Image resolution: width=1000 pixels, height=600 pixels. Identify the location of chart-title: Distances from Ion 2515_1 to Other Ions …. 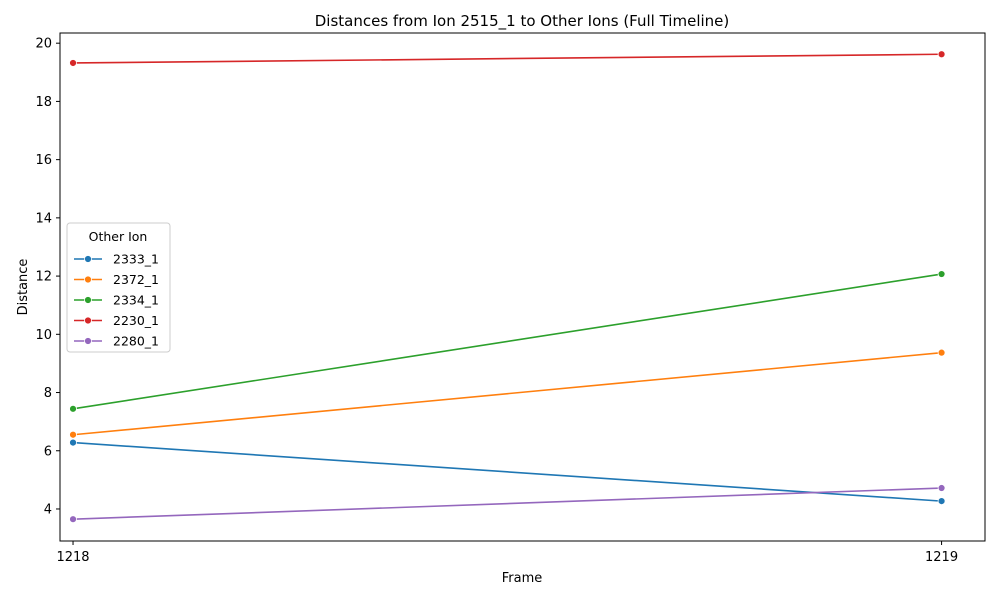
(522, 21).